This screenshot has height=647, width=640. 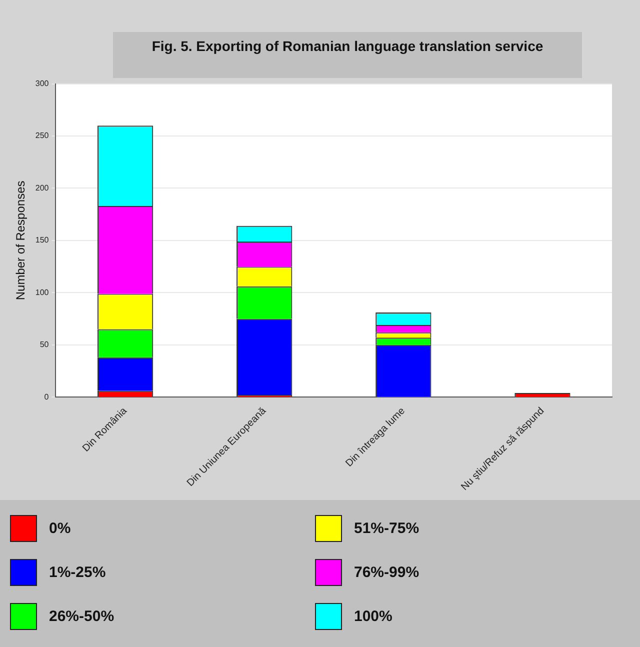 What do you see at coordinates (387, 572) in the screenshot?
I see `legend-label: 76%-99%` at bounding box center [387, 572].